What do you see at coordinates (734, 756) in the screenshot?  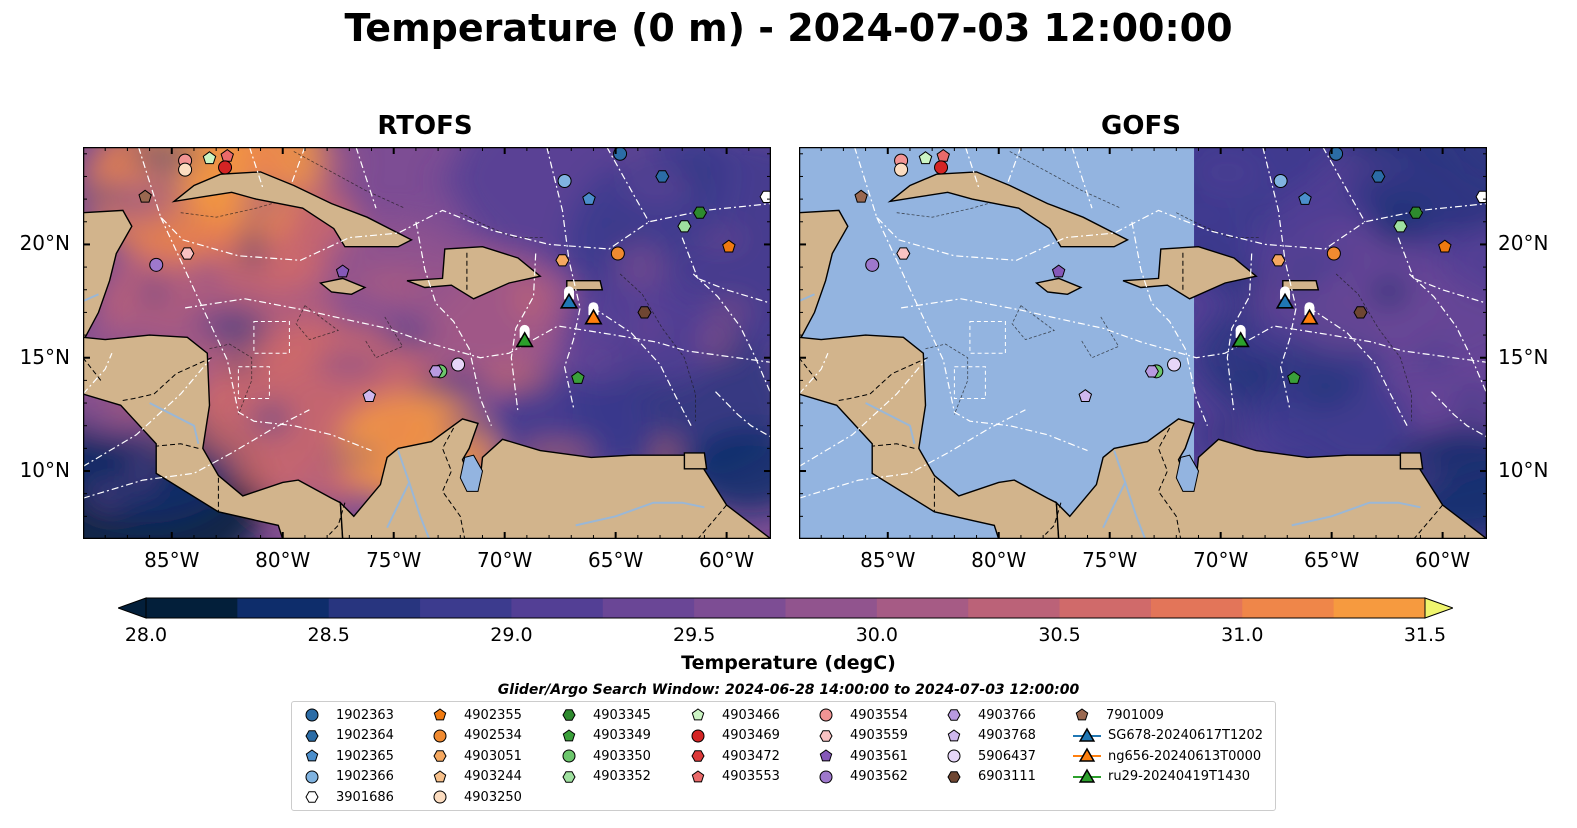 I see `legend-item: 4903472` at bounding box center [734, 756].